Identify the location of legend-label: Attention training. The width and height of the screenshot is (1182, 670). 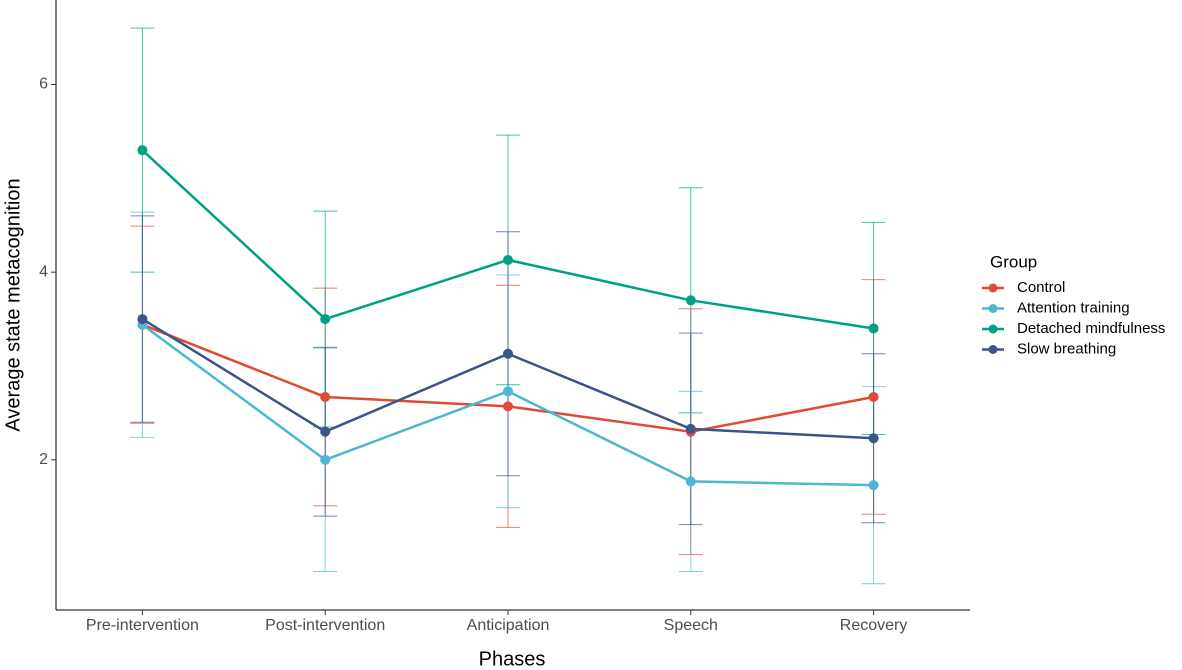
(1073, 307).